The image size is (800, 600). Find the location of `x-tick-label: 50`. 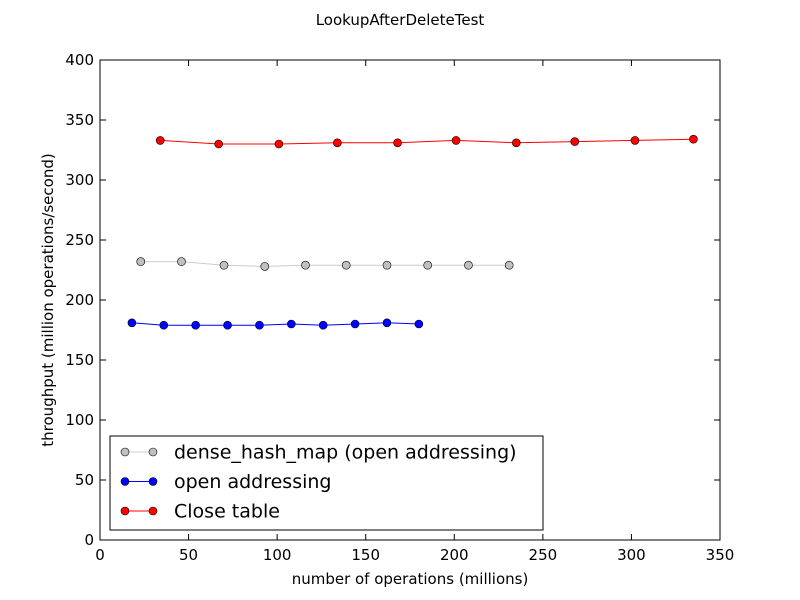

x-tick-label: 50 is located at coordinates (188, 555).